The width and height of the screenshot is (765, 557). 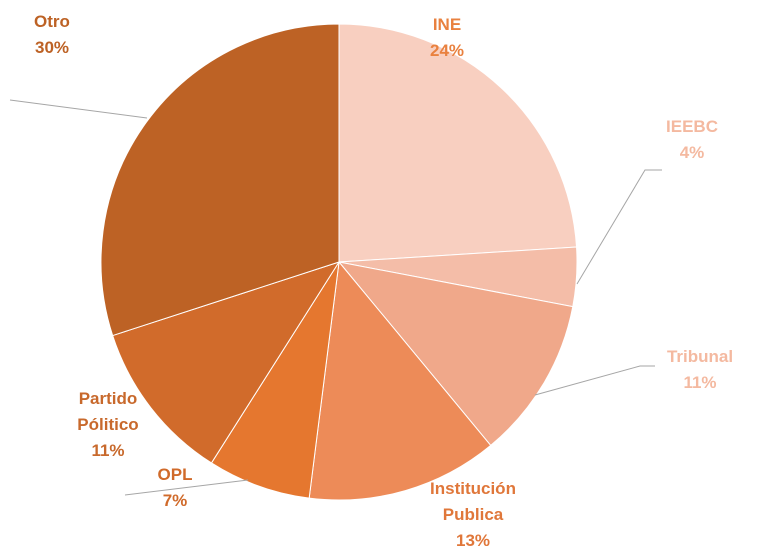 I want to click on slice-label: Partido Pólitico 11%, so click(x=108, y=425).